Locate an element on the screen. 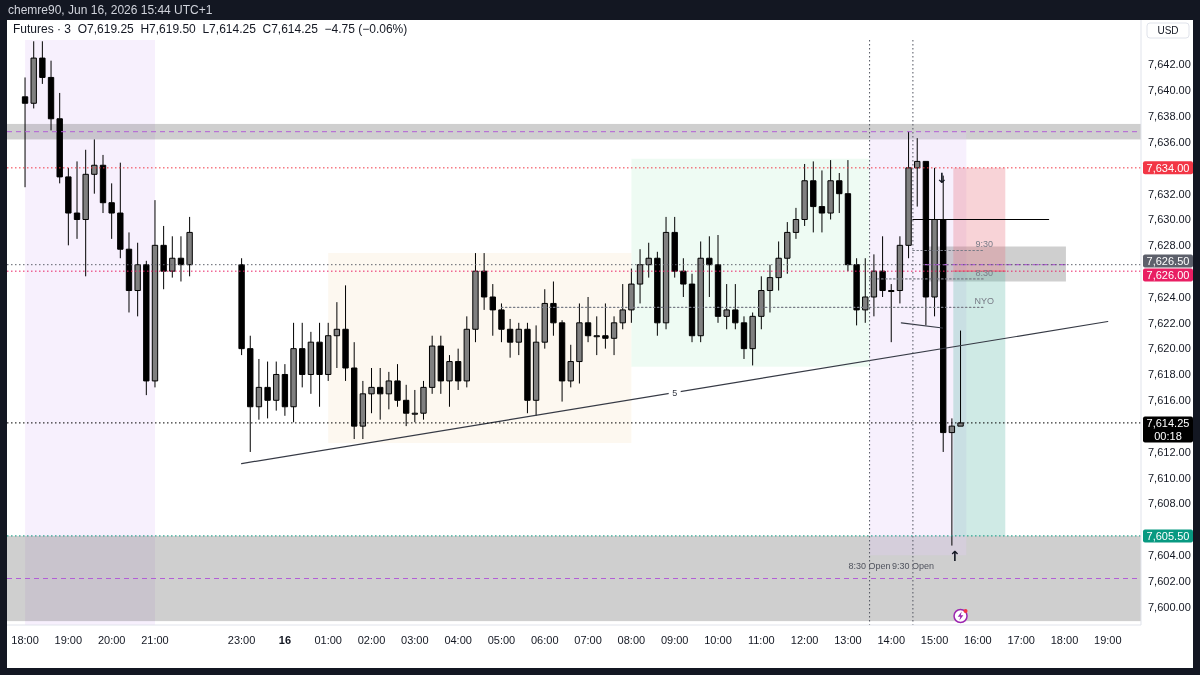  x-tick-label: 21:00 is located at coordinates (155, 640).